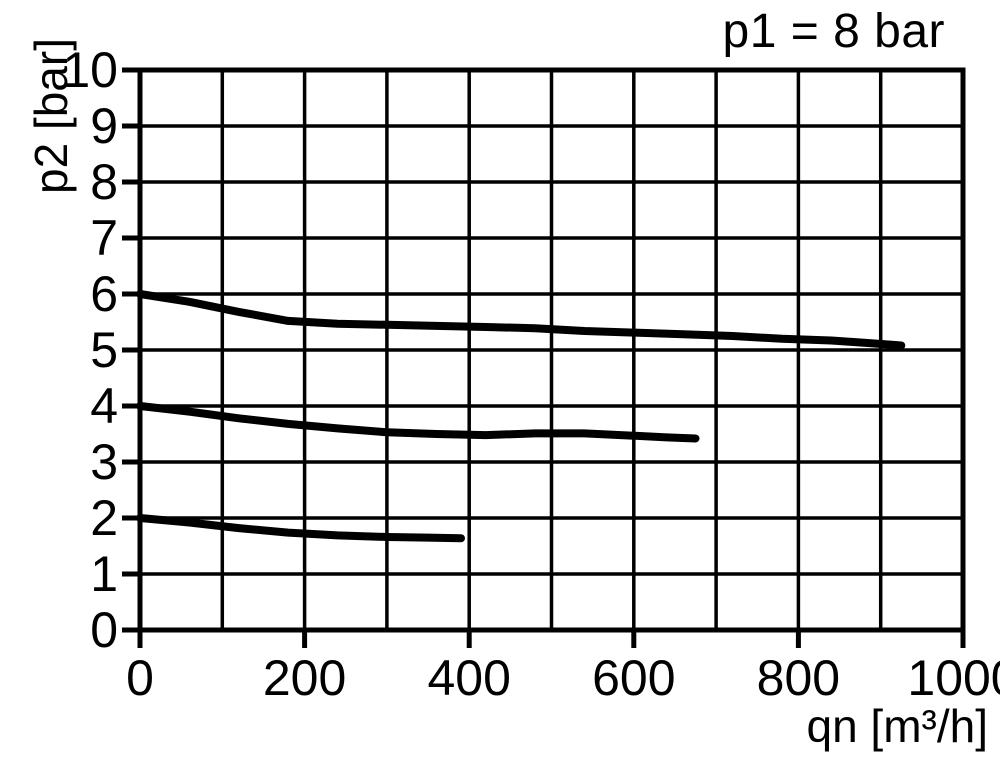  Describe the element at coordinates (304, 678) in the screenshot. I see `x-tick-label: 200` at that location.